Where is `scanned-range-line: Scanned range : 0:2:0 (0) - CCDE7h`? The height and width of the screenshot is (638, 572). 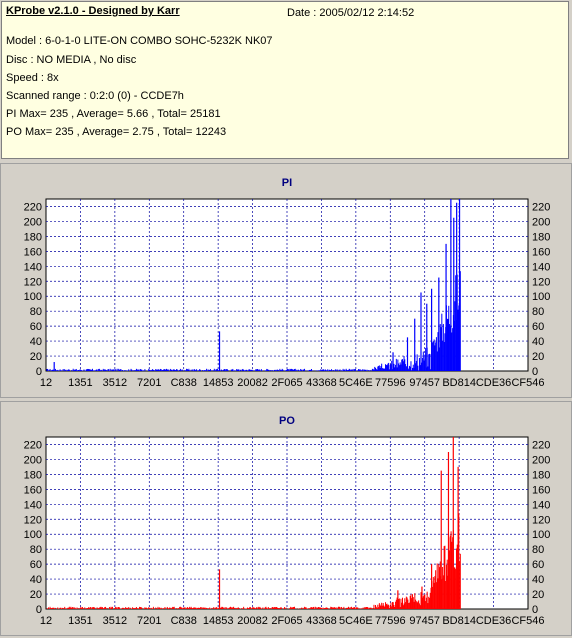 scanned-range-line: Scanned range : 0:2:0 (0) - CCDE7h is located at coordinates (95, 96).